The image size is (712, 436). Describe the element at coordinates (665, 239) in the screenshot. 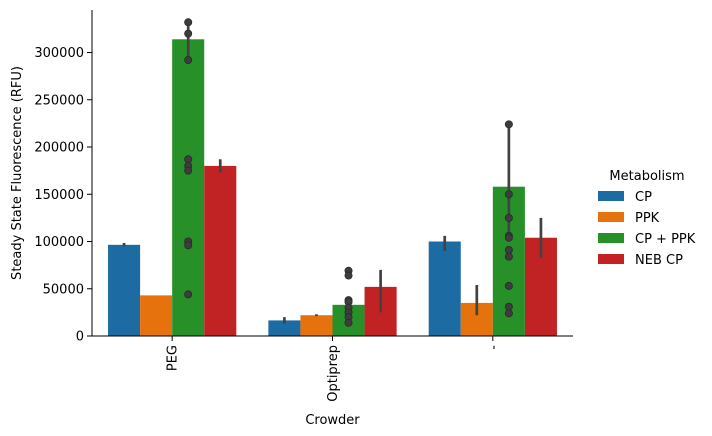

I see `legend-label: CP + PPK` at that location.